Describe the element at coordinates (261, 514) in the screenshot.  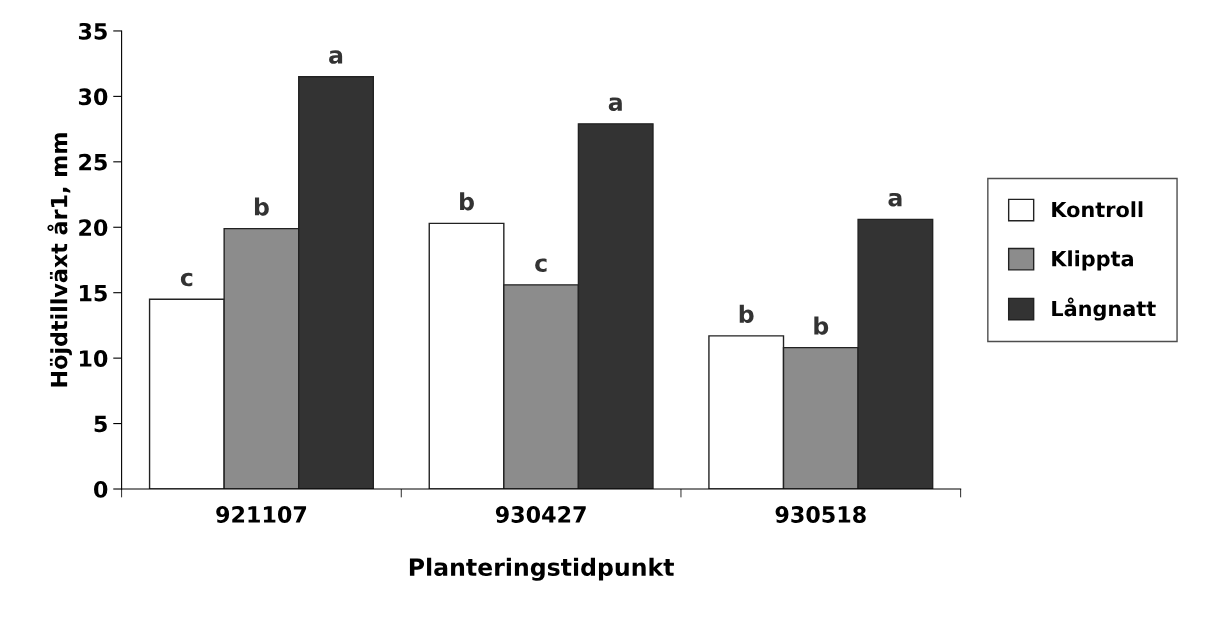
I see `x-tick-label: 921107` at that location.